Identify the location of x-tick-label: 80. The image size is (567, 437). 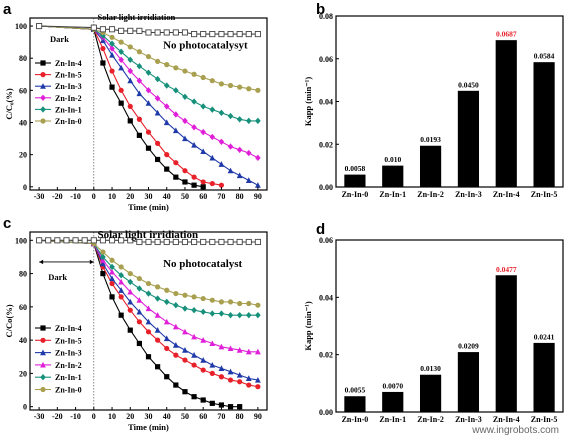
(240, 196).